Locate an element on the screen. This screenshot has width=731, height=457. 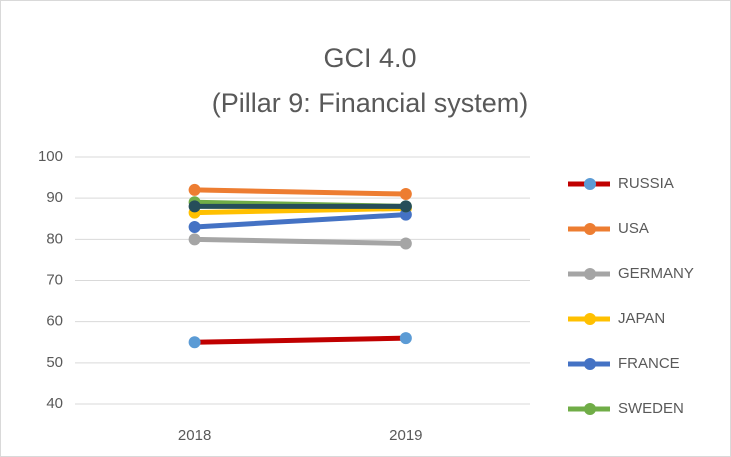
y-tick-label: 70 is located at coordinates (54, 279).